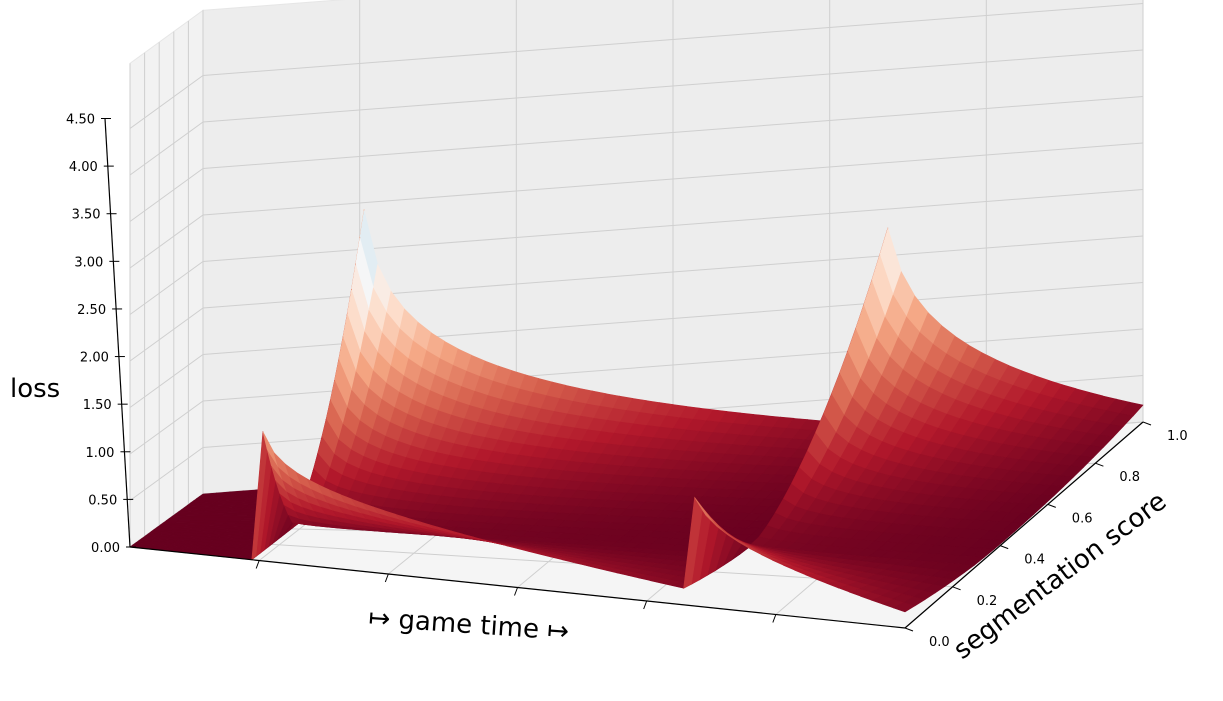 This screenshot has height=701, width=1223. Describe the element at coordinates (987, 601) in the screenshot. I see `y-tick-label: 0.2` at that location.